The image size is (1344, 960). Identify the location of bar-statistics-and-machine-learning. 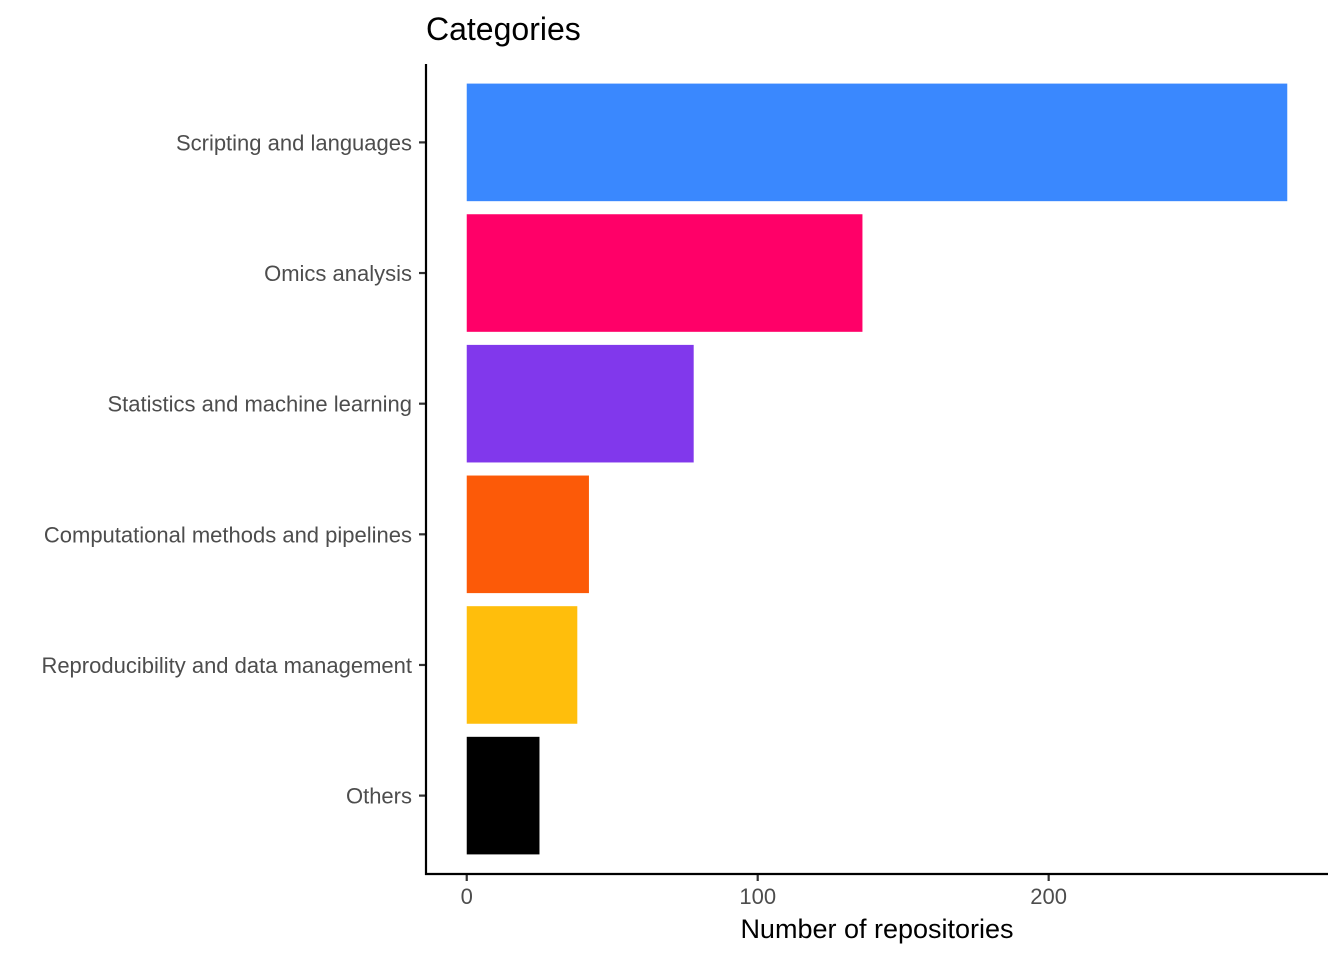
(580, 403).